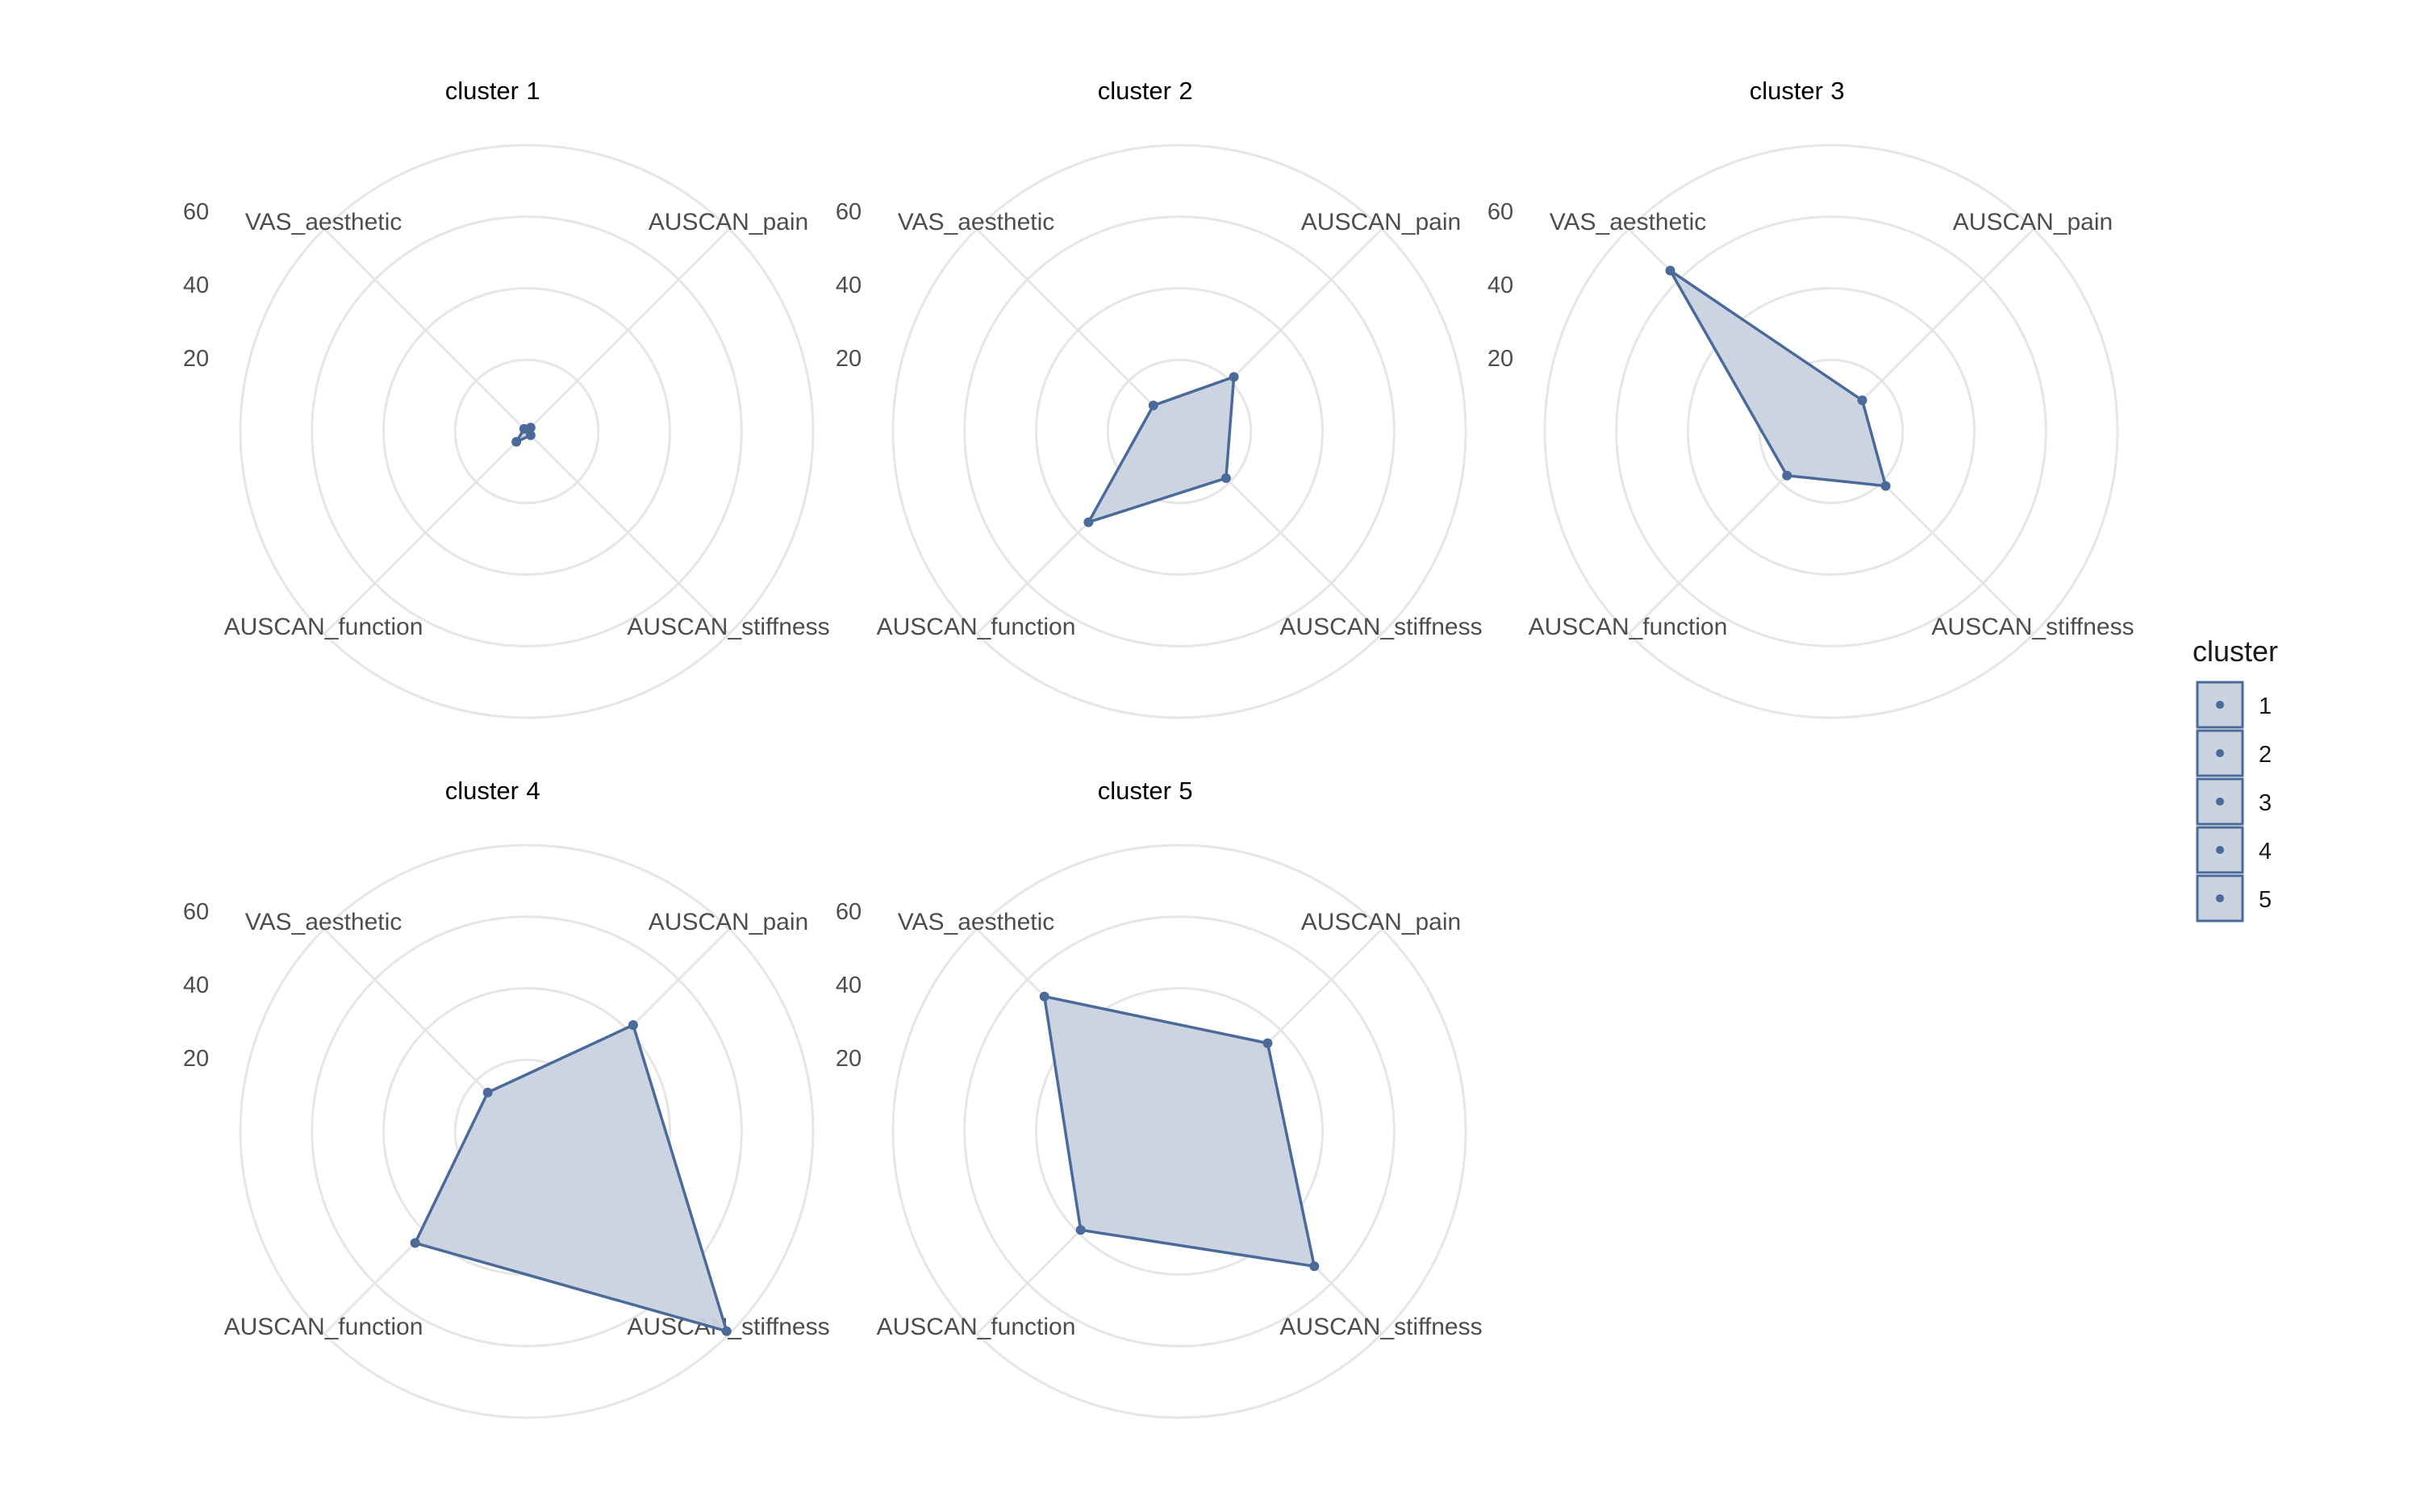  Describe the element at coordinates (2265, 851) in the screenshot. I see `legend-label: 4` at that location.